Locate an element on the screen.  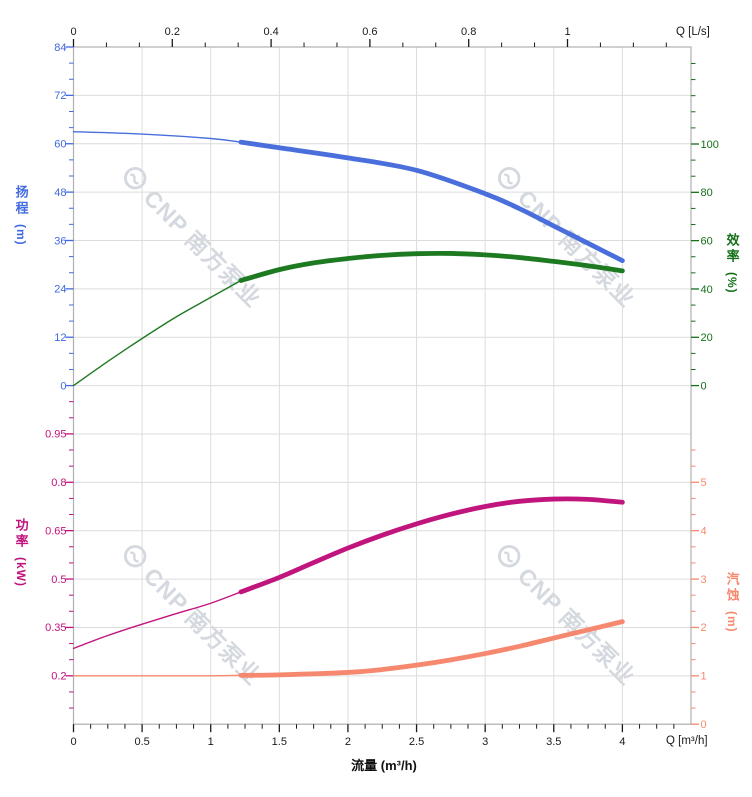
svg-text: 3.5 is located at coordinates (553, 742).